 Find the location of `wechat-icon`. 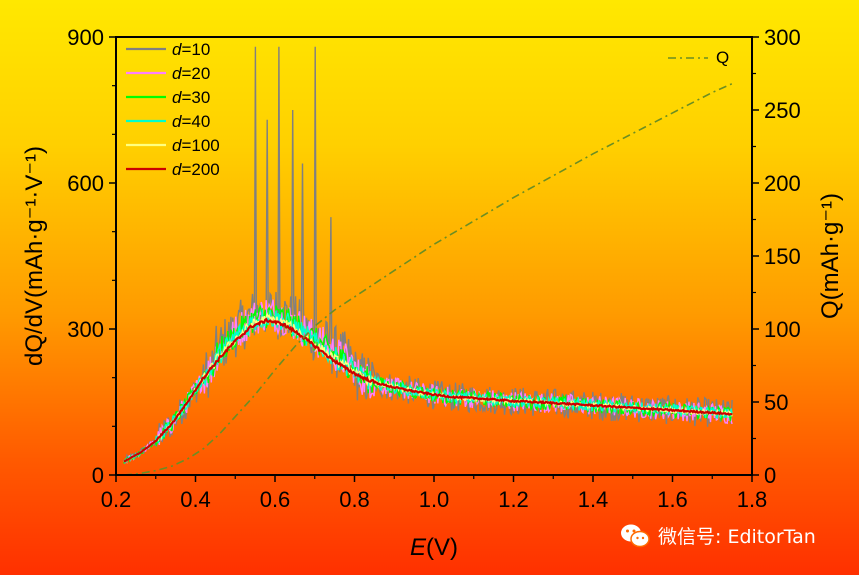

wechat-icon is located at coordinates (635, 535).